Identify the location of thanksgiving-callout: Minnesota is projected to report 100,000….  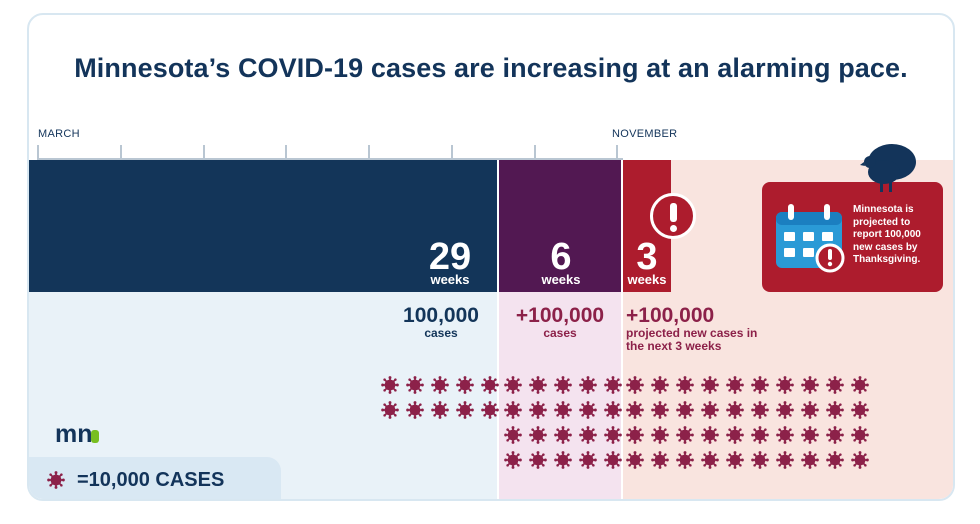
(852, 218).